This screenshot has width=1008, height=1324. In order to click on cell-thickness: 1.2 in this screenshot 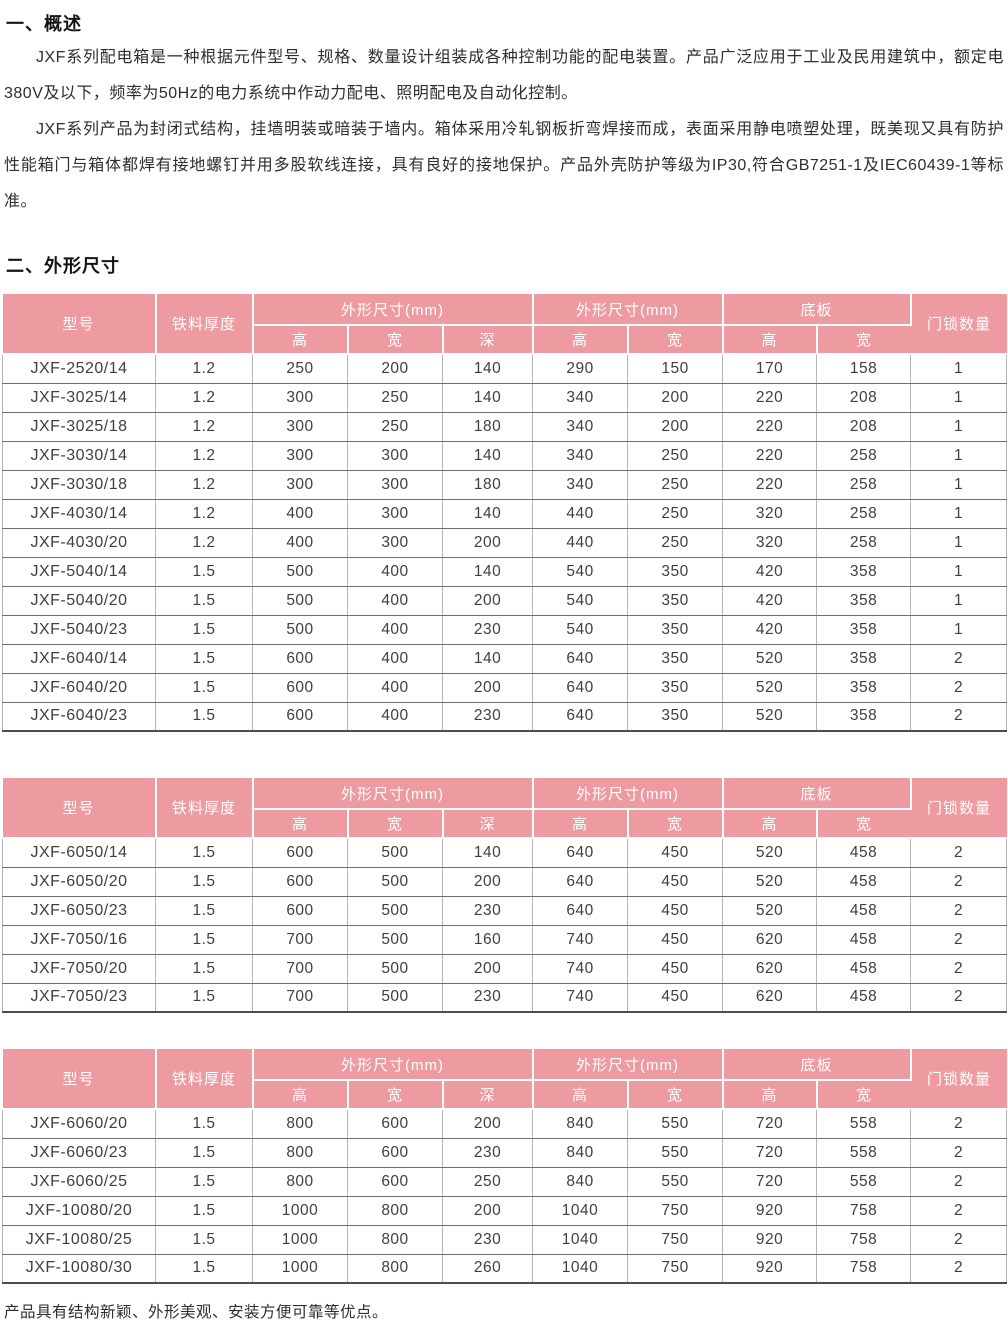, I will do `click(204, 426)`.